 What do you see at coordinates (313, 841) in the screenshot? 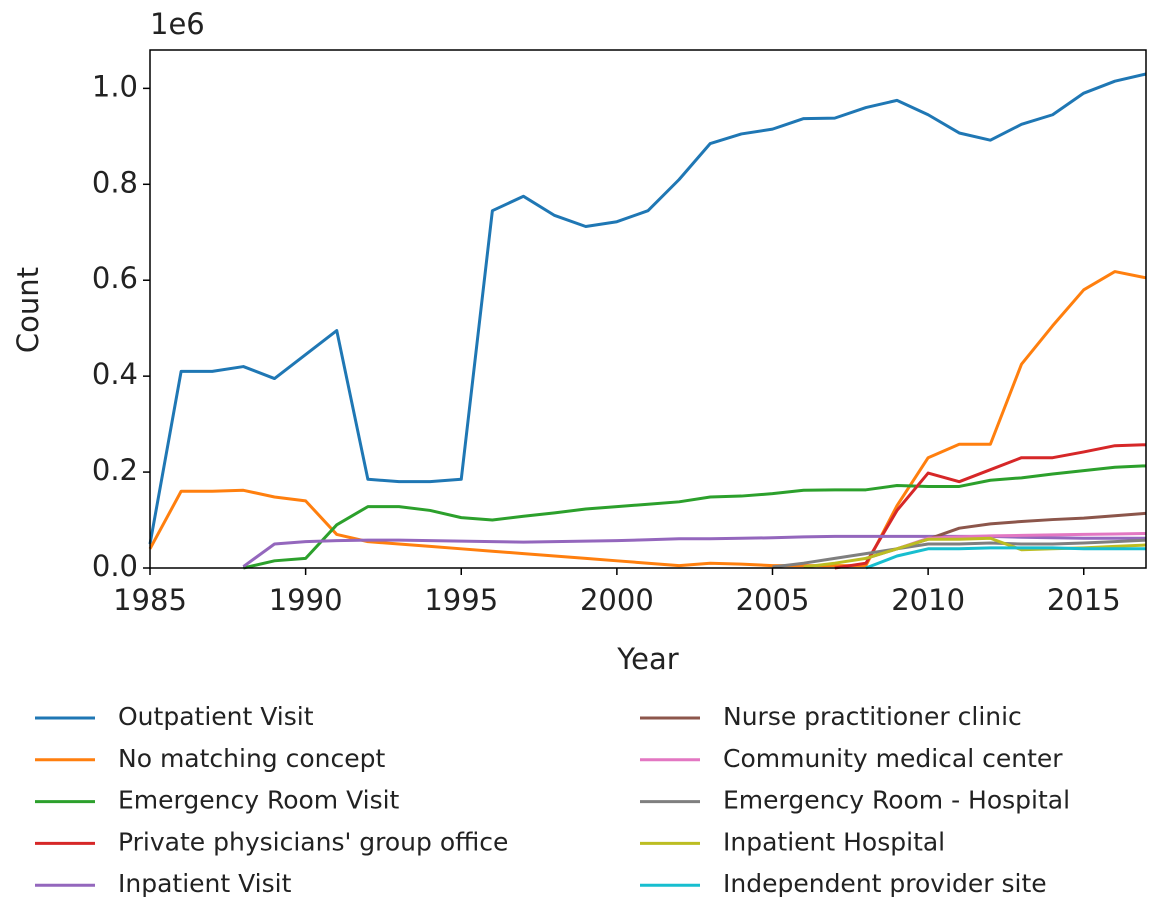
I see `legend-label: Private physicians' group office` at bounding box center [313, 841].